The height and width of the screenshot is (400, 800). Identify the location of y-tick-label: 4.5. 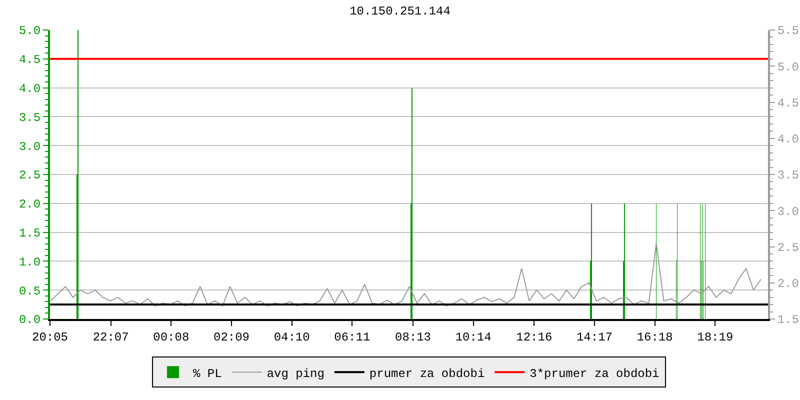
(29, 60).